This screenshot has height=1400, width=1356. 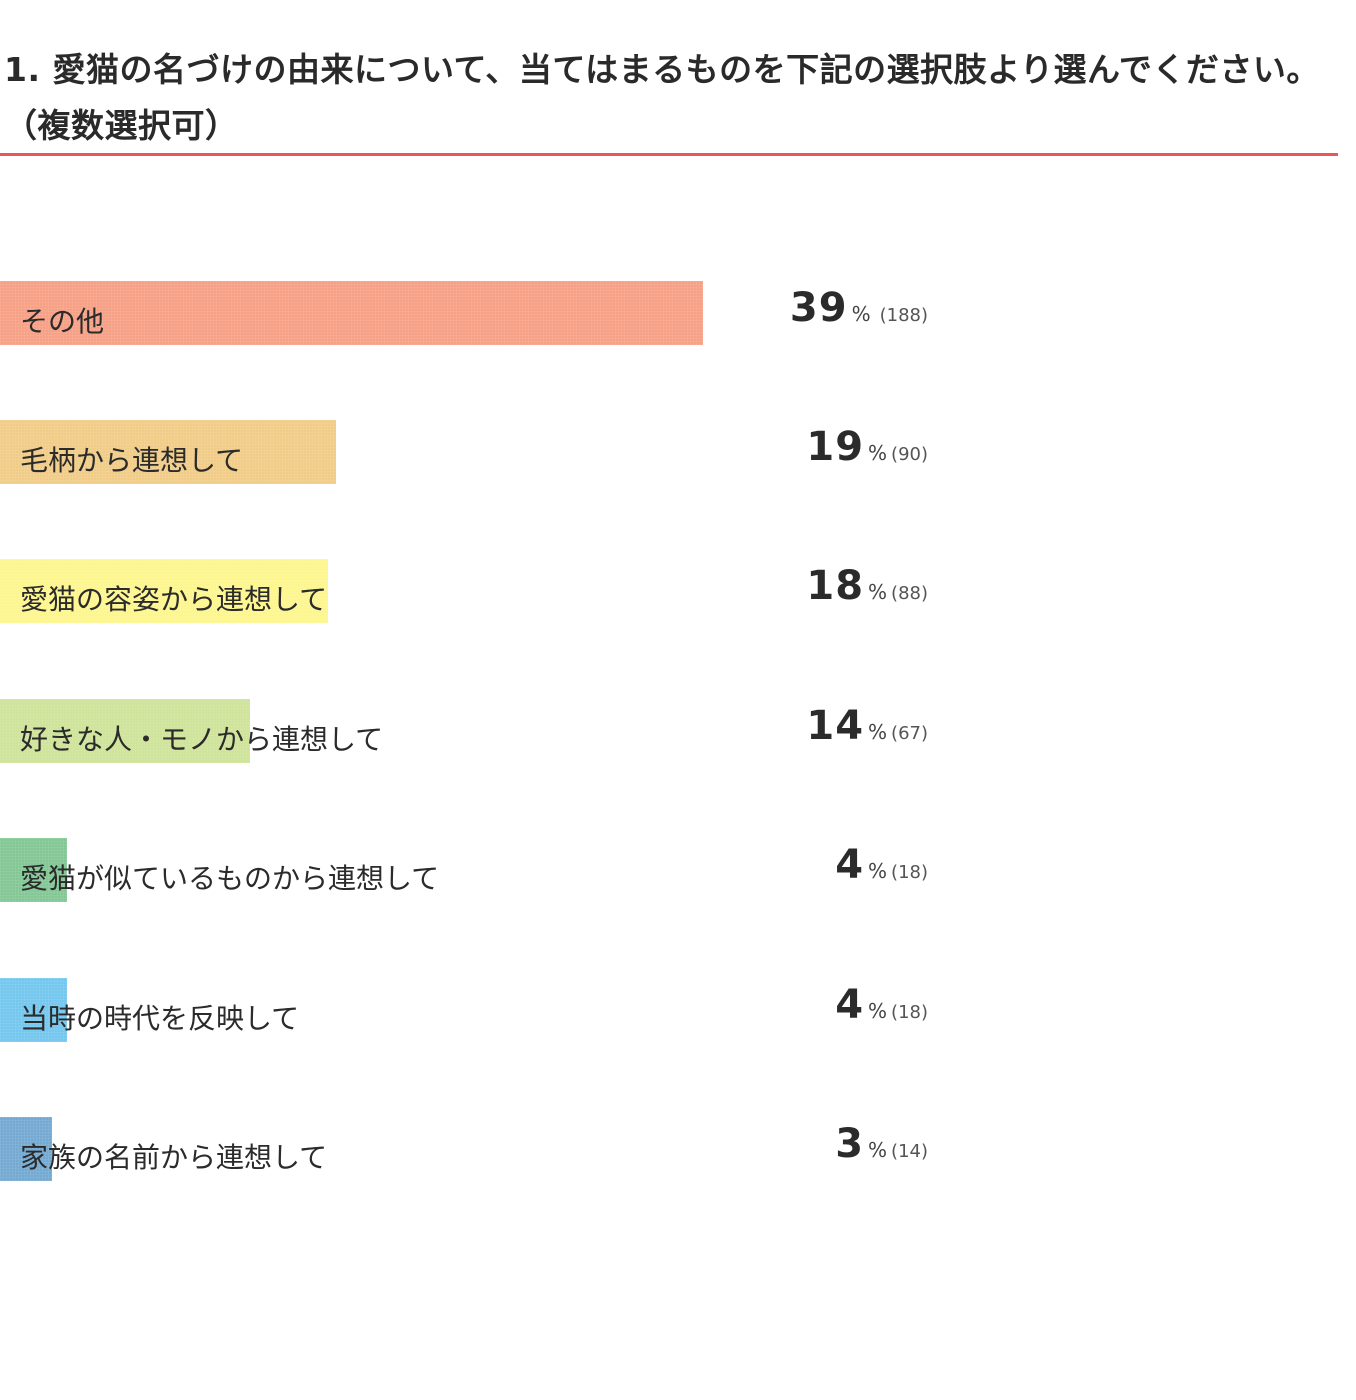 What do you see at coordinates (160, 1018) in the screenshot?
I see `bar-label: 当時の時代を反映して` at bounding box center [160, 1018].